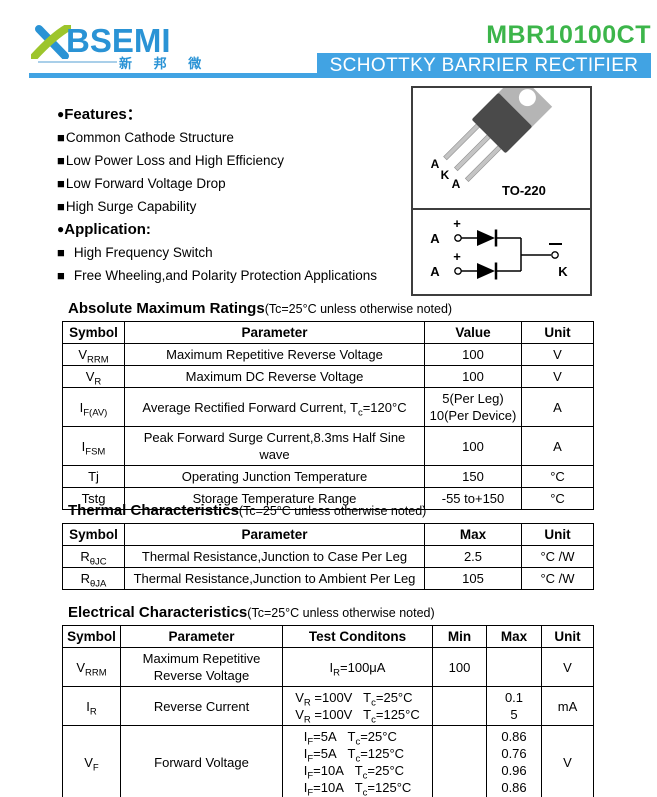 Image resolution: width=657 pixels, height=797 pixels. What do you see at coordinates (77, 62) in the screenshot?
I see `logo-divider-line` at bounding box center [77, 62].